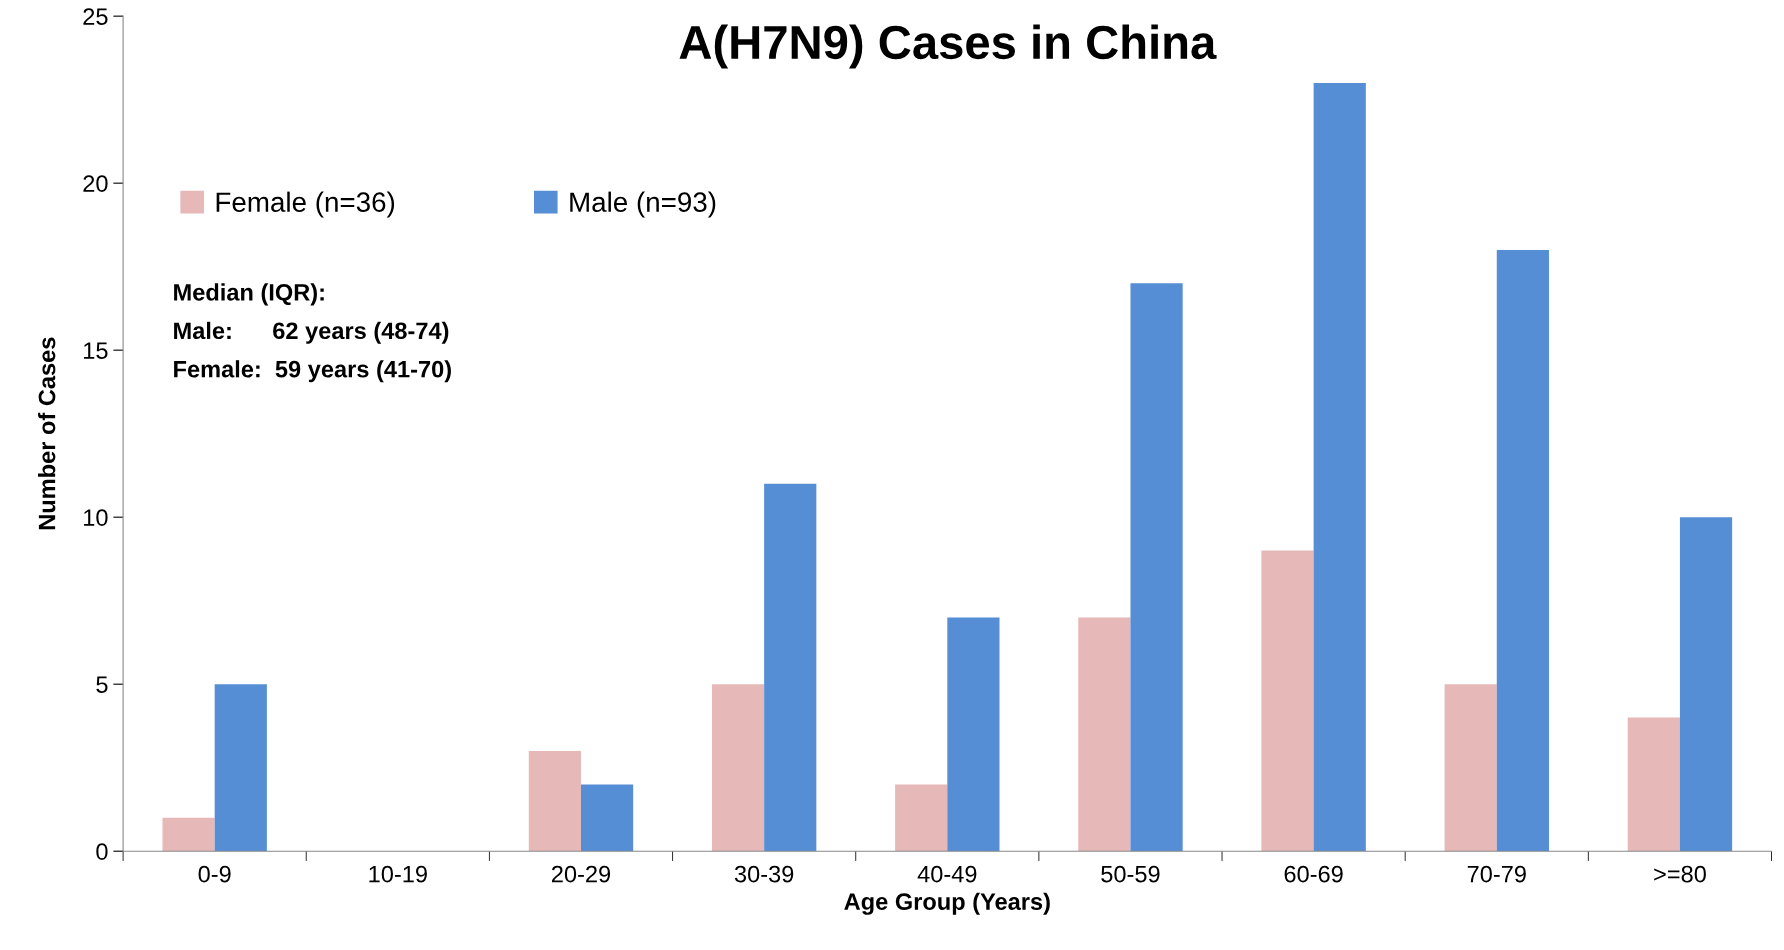 The image size is (1784, 950). I want to click on x-tick-label: 60-69, so click(1313, 874).